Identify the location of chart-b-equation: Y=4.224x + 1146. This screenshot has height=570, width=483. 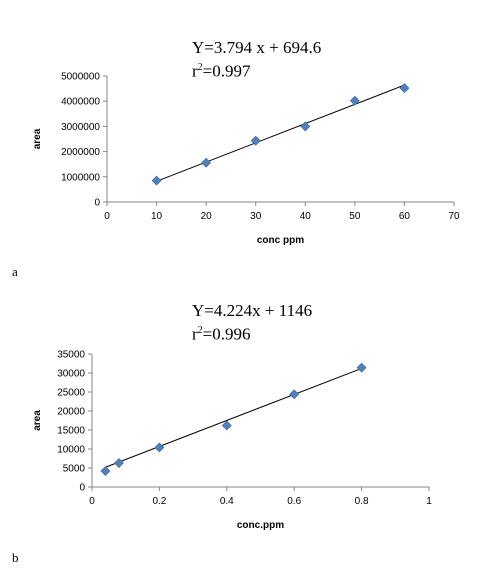
(252, 310).